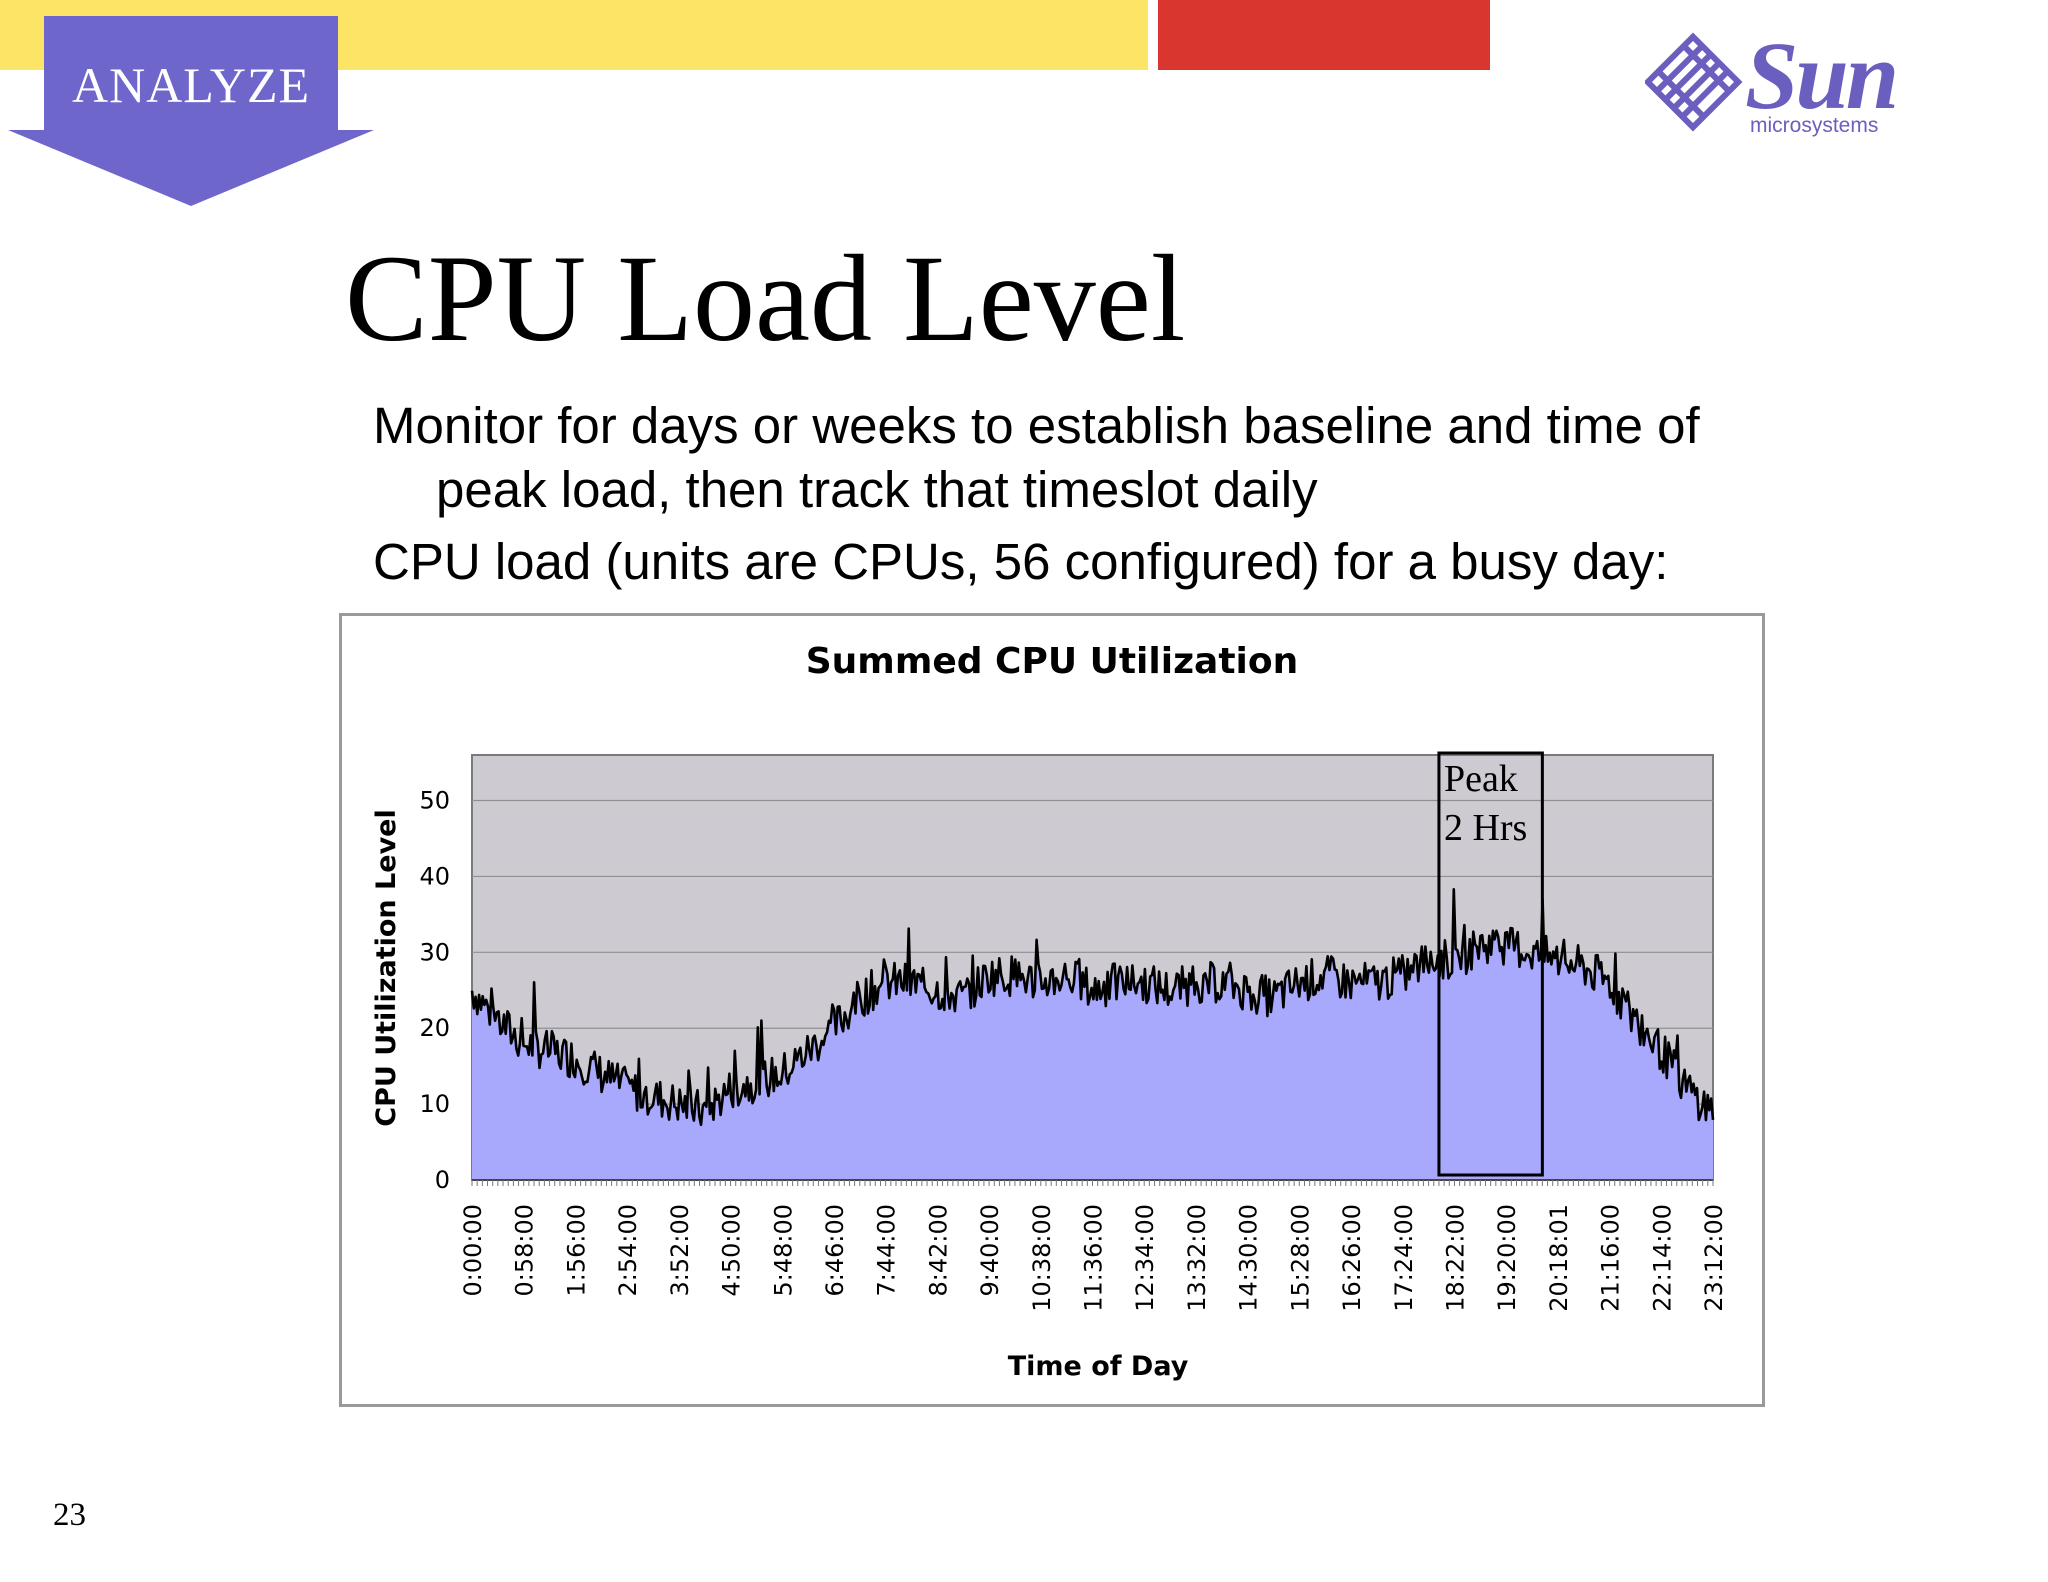  I want to click on y-tick-label: 40, so click(434, 876).